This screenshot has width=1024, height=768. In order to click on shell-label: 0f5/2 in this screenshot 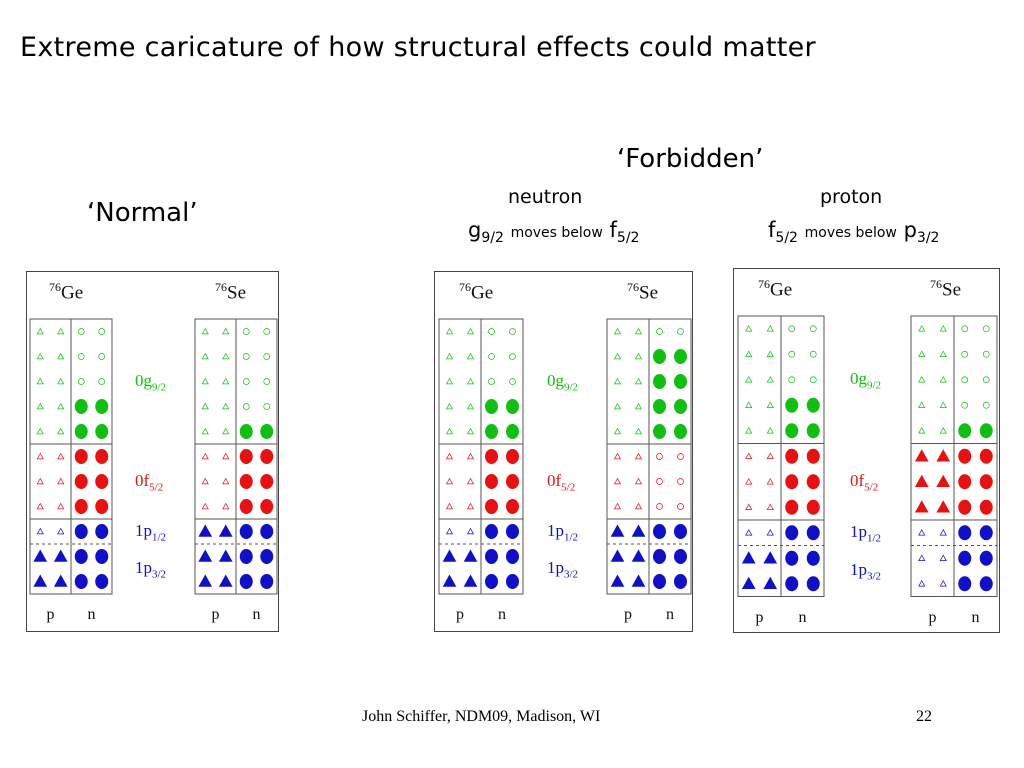, I will do `click(149, 481)`.